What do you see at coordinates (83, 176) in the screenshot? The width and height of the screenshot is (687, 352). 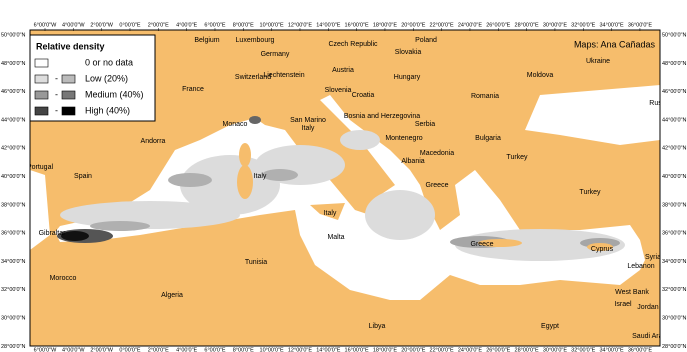 I see `place-label: Spain` at bounding box center [83, 176].